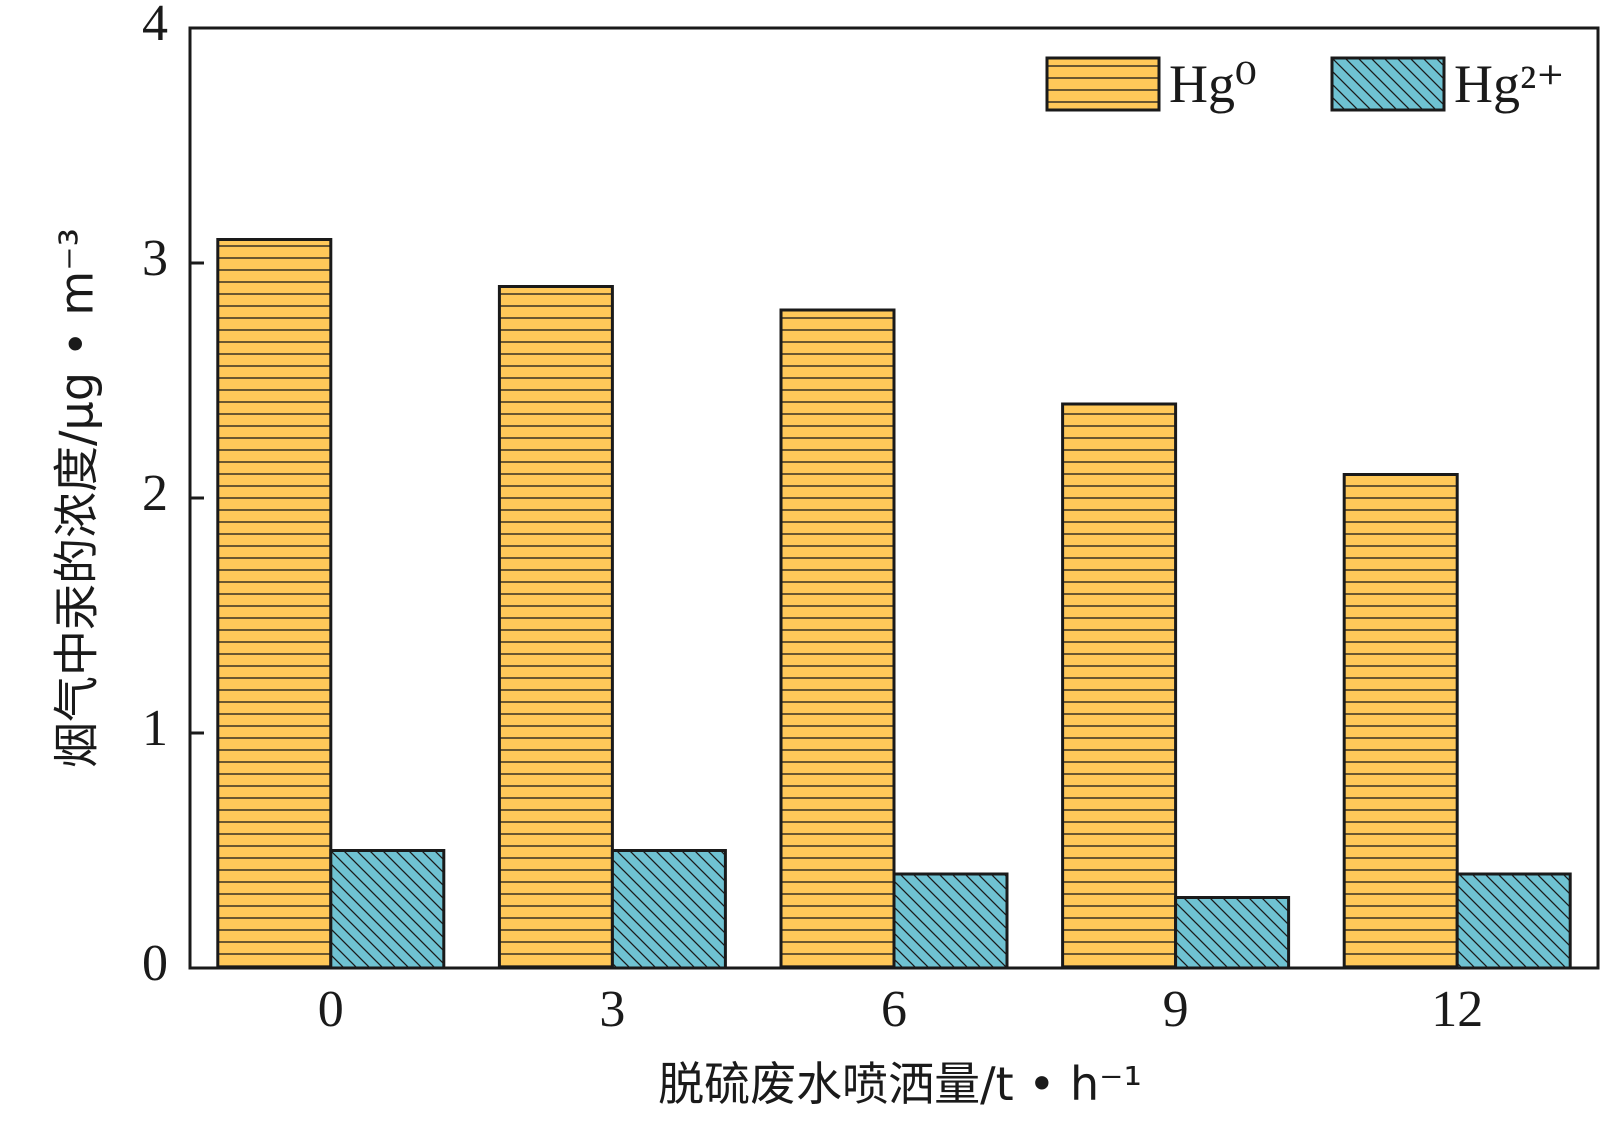  I want to click on y-axis-title: 烟气中汞的浓度/μg • m⁻³, so click(77, 498).